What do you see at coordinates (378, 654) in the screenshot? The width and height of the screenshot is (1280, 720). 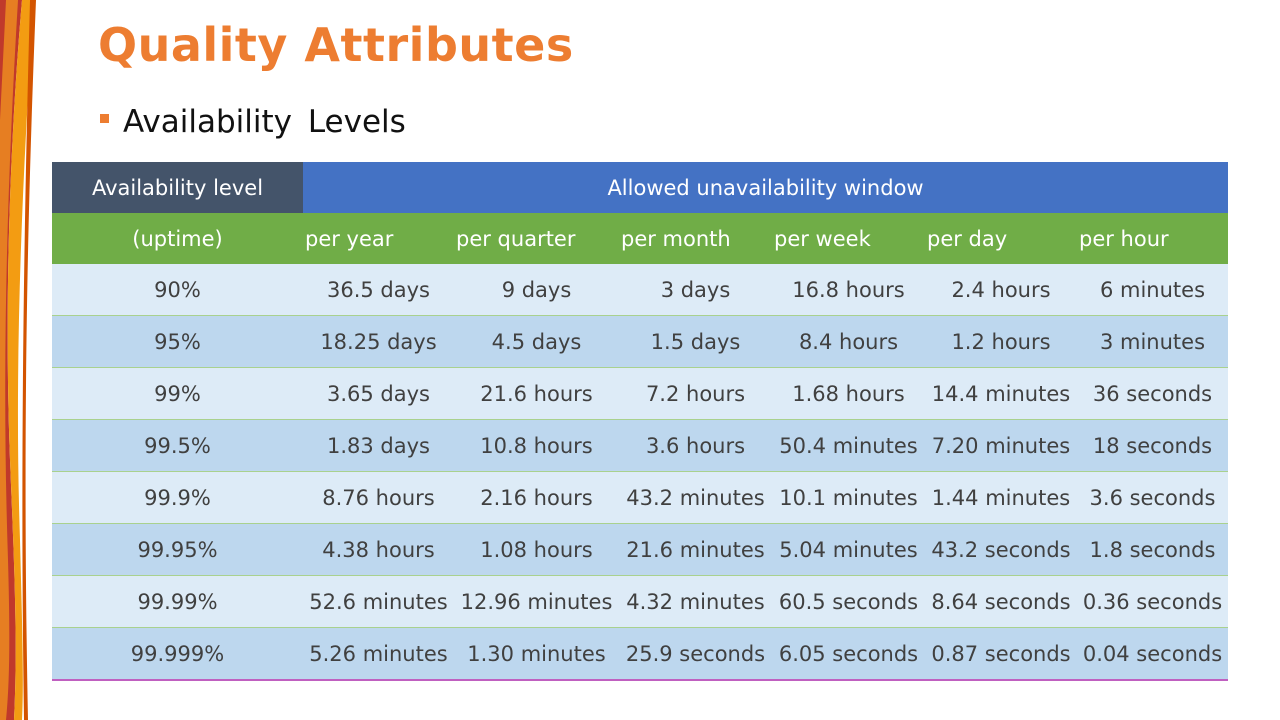 I see `table-cell: 5.26 minutes` at bounding box center [378, 654].